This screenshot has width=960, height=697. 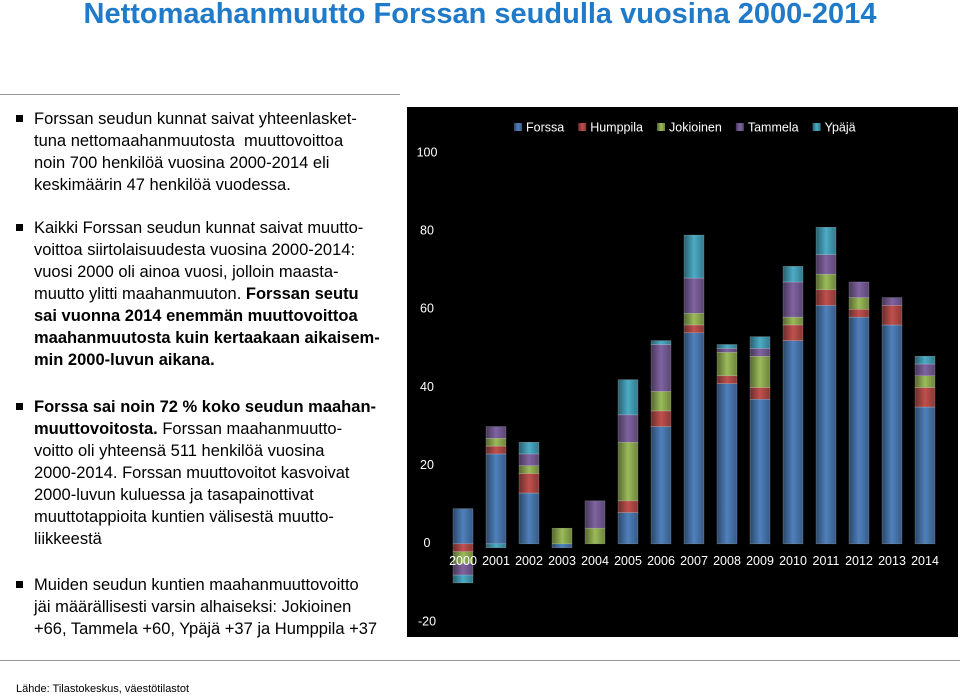 I want to click on text-run: maahanmuutosta kuin kertaakaan aikaisem-, so click(x=207, y=338).